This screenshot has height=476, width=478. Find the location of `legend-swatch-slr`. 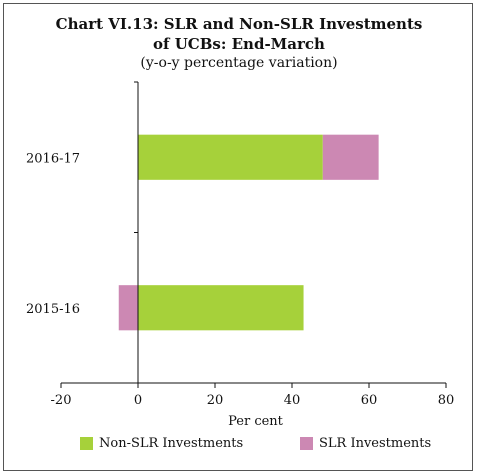

legend-swatch-slr is located at coordinates (306, 443).